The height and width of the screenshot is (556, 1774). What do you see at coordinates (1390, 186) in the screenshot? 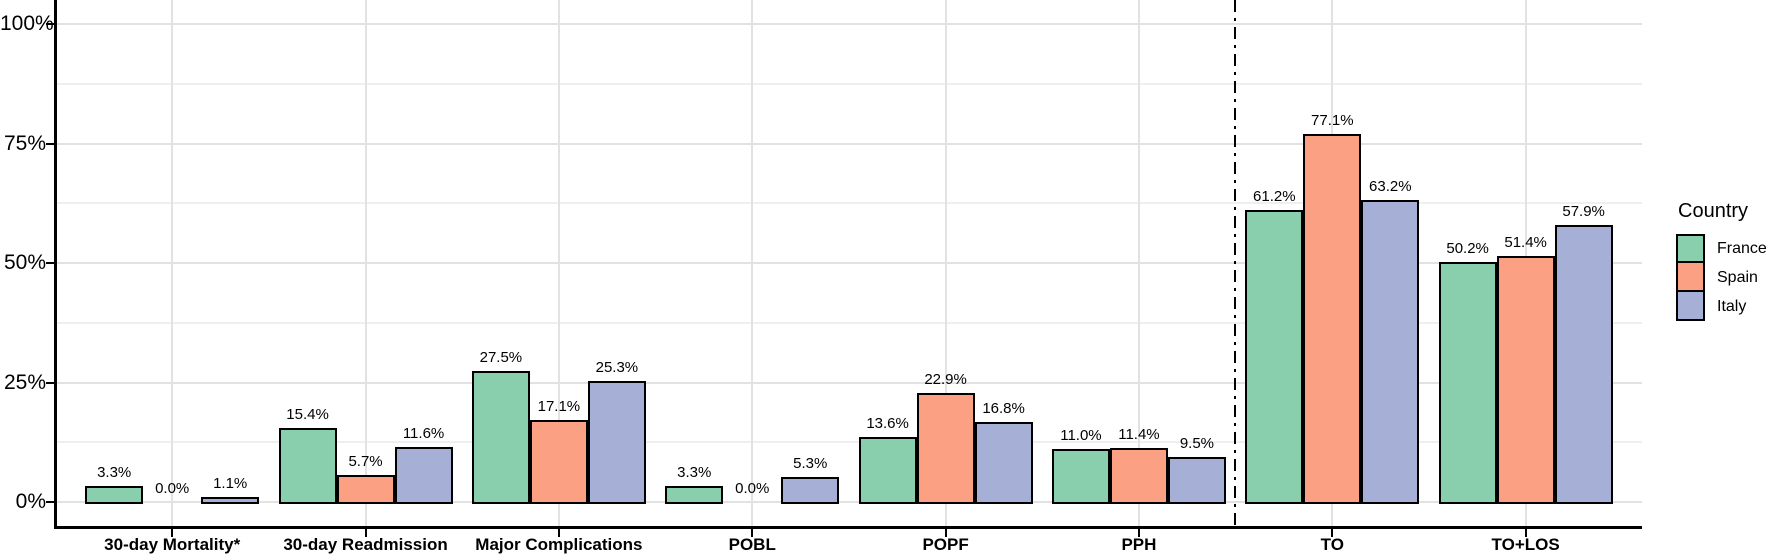
I see `bar-value-label: 63.2%` at bounding box center [1390, 186].